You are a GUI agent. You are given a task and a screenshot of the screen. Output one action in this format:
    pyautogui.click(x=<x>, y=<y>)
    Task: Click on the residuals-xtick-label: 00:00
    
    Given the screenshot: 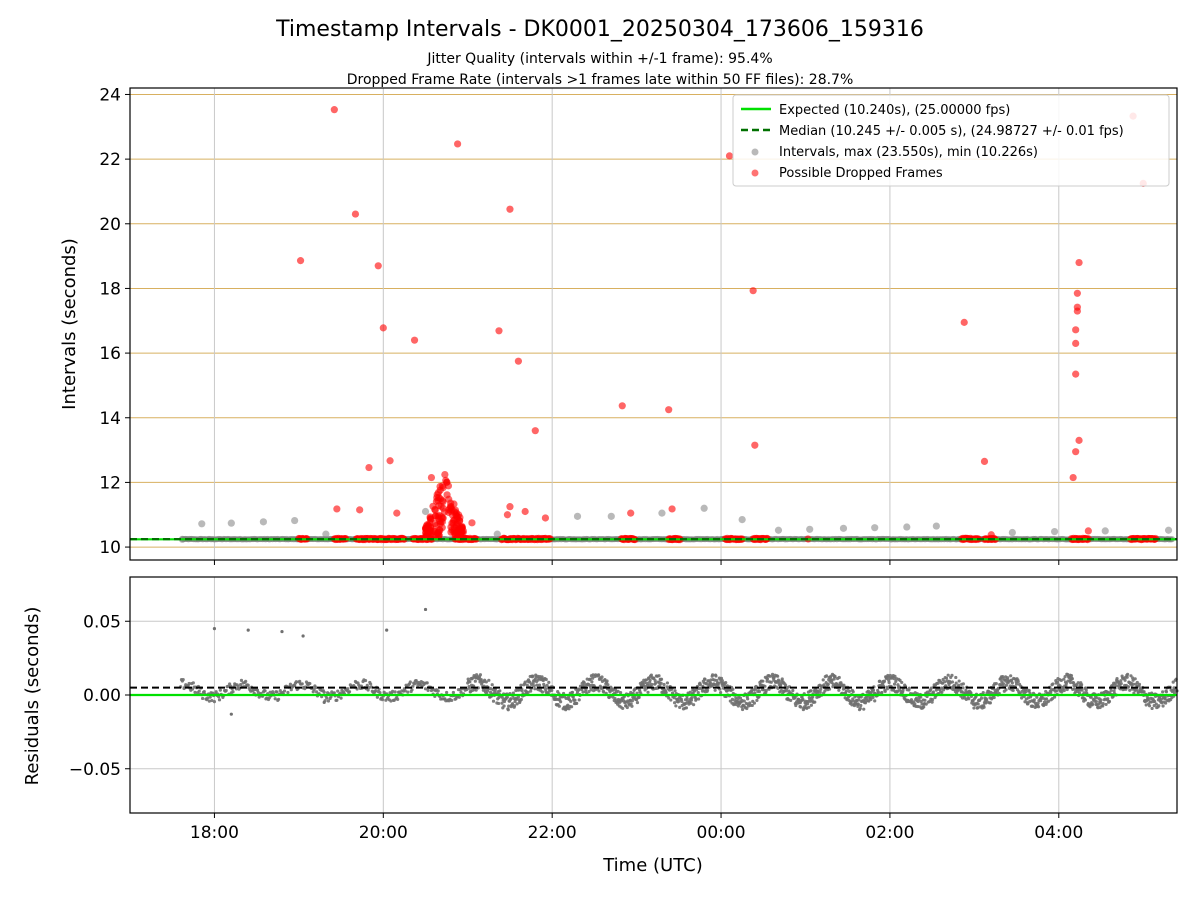 What is the action you would take?
    pyautogui.click(x=721, y=833)
    